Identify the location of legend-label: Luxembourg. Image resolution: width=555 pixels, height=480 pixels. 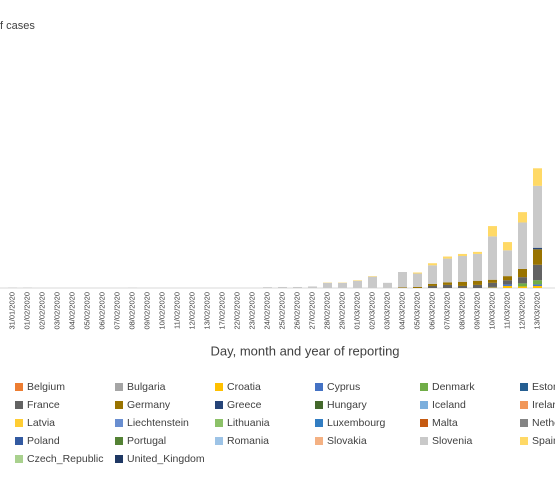
(356, 423).